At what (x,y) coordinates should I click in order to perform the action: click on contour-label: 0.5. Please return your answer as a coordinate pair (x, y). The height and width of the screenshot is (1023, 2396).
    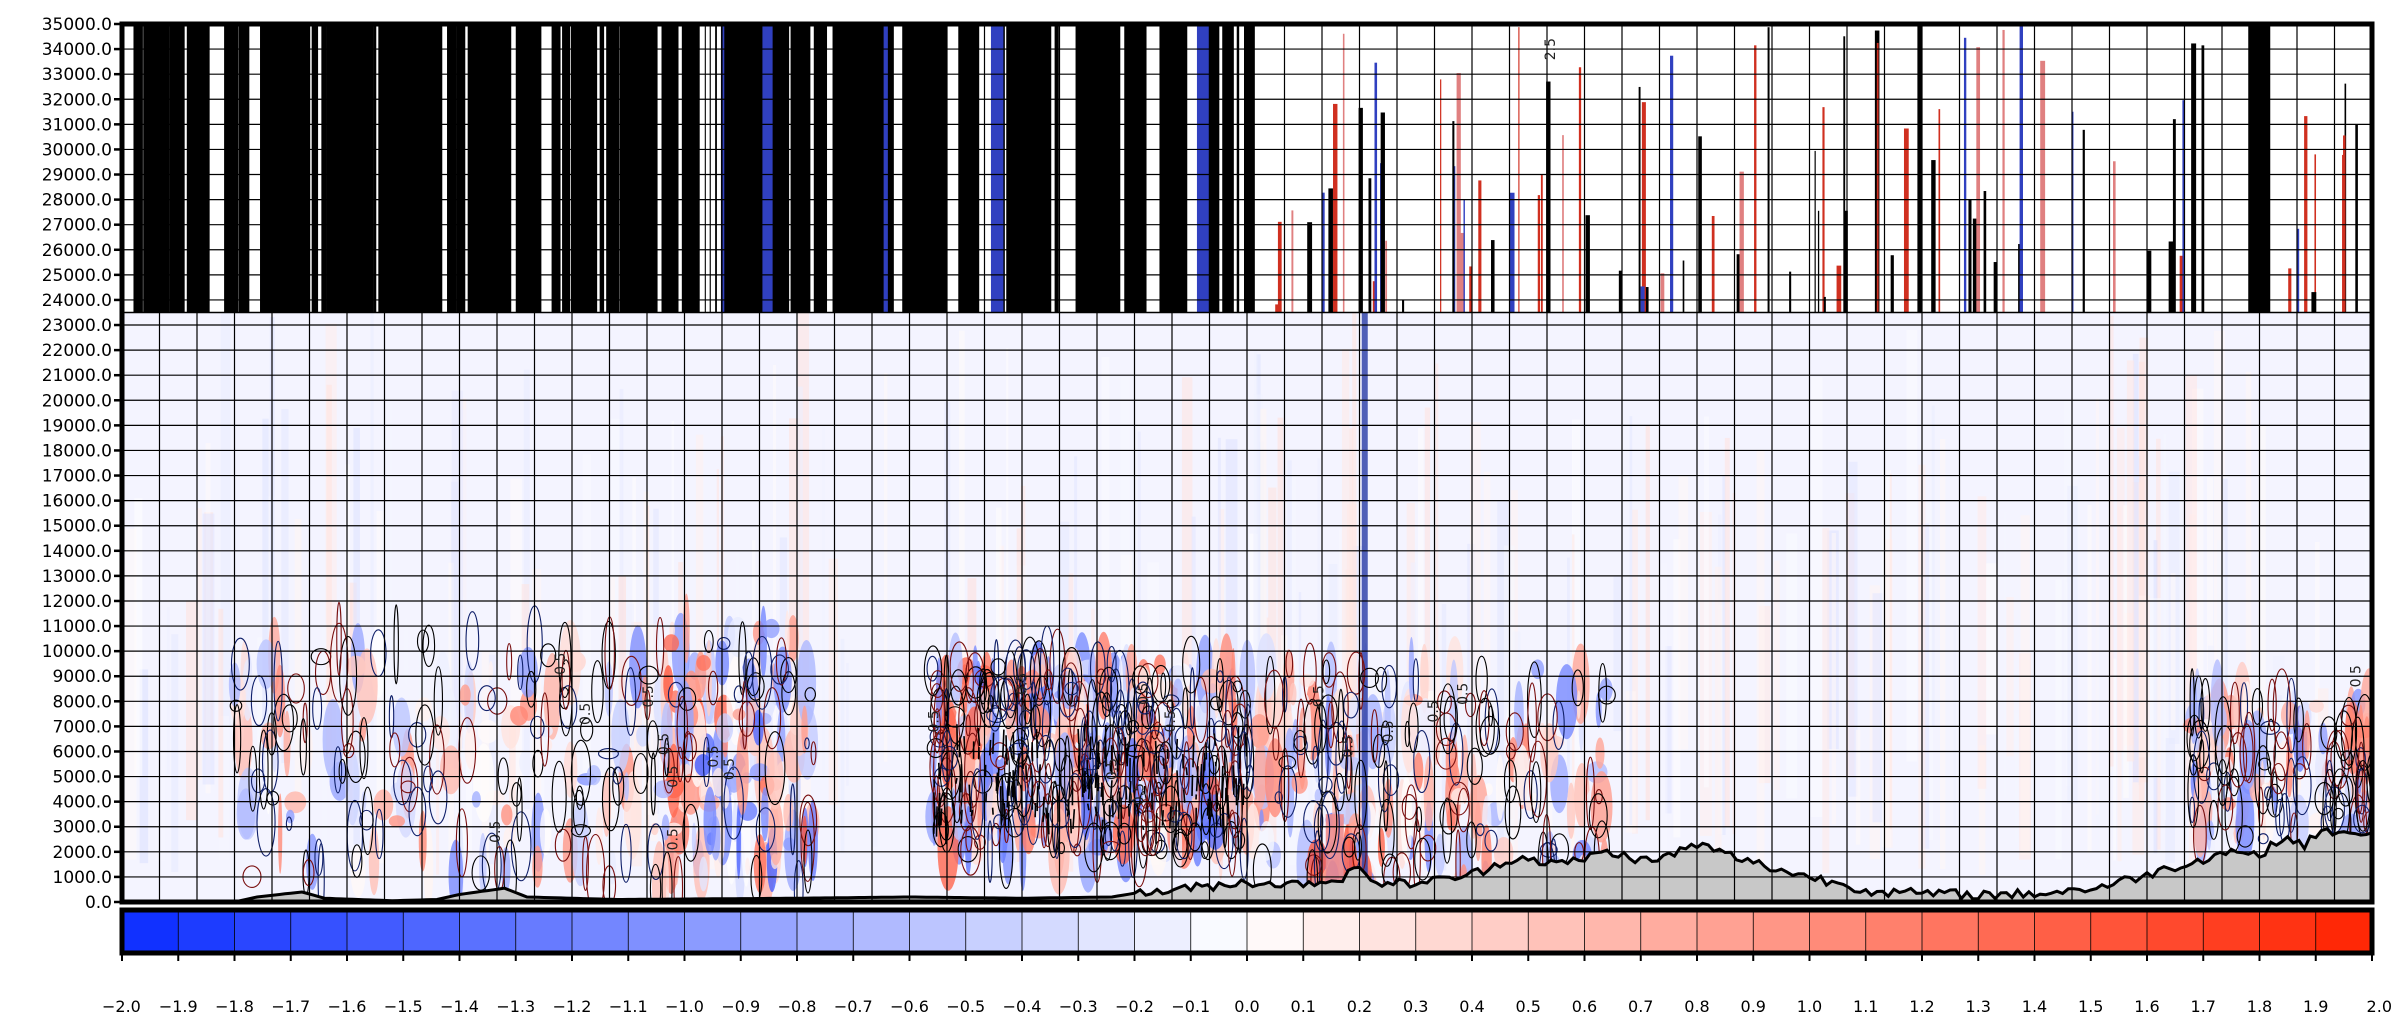
    Looking at the image, I should click on (1171, 721).